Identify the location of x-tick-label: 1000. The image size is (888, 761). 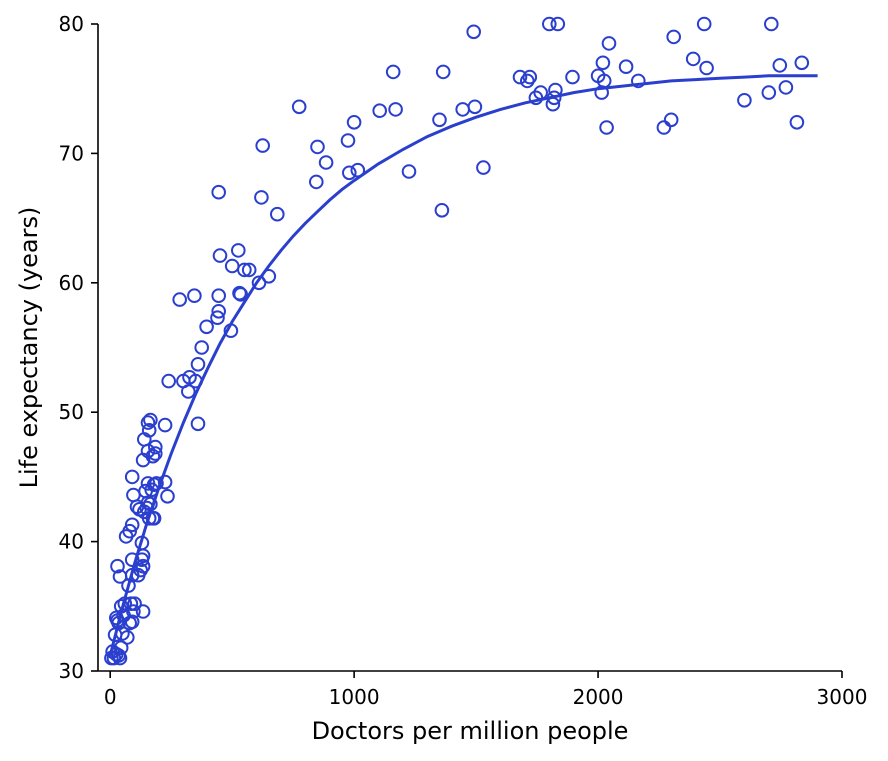
(354, 697).